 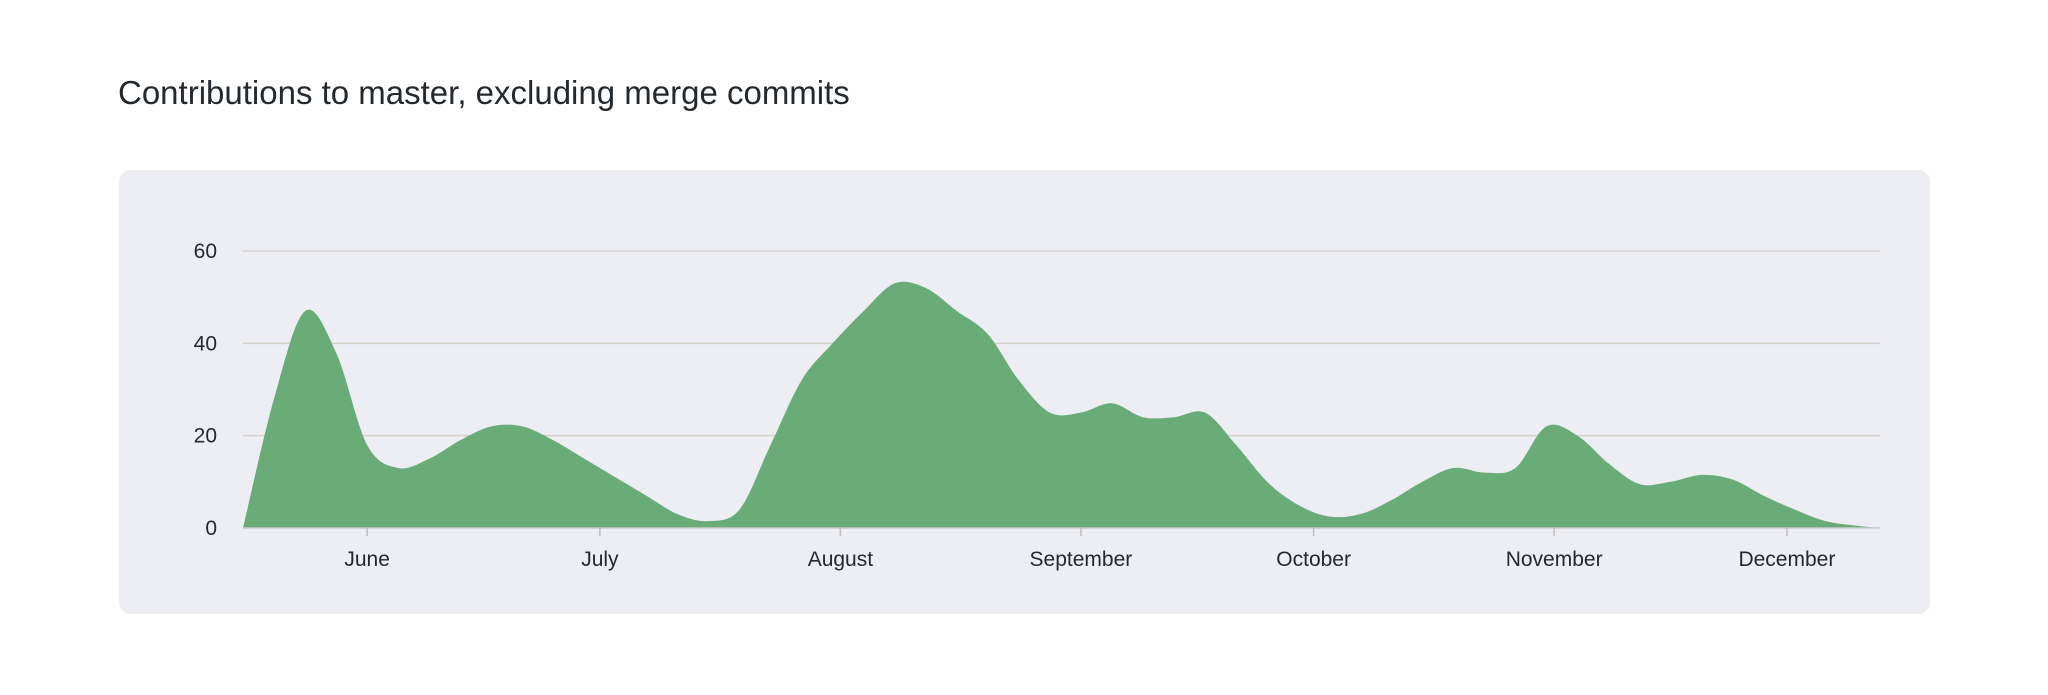 What do you see at coordinates (211, 528) in the screenshot?
I see `y-tick-label-0: 0` at bounding box center [211, 528].